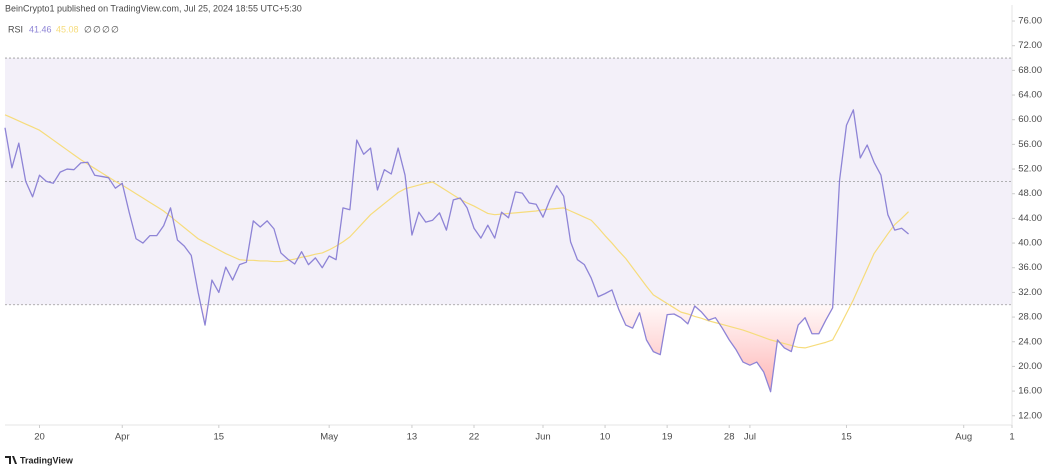 Image resolution: width=1058 pixels, height=470 pixels. I want to click on y-tick-label: 52.00, so click(1030, 169).